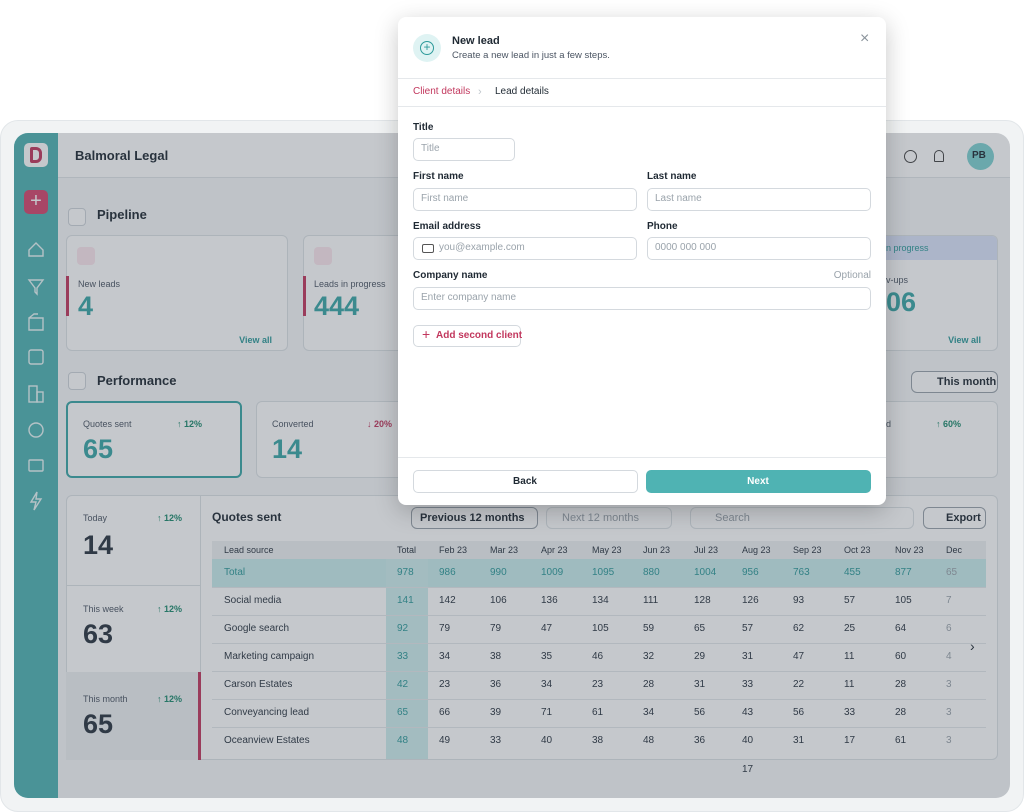  I want to click on cell: 1095, so click(603, 572).